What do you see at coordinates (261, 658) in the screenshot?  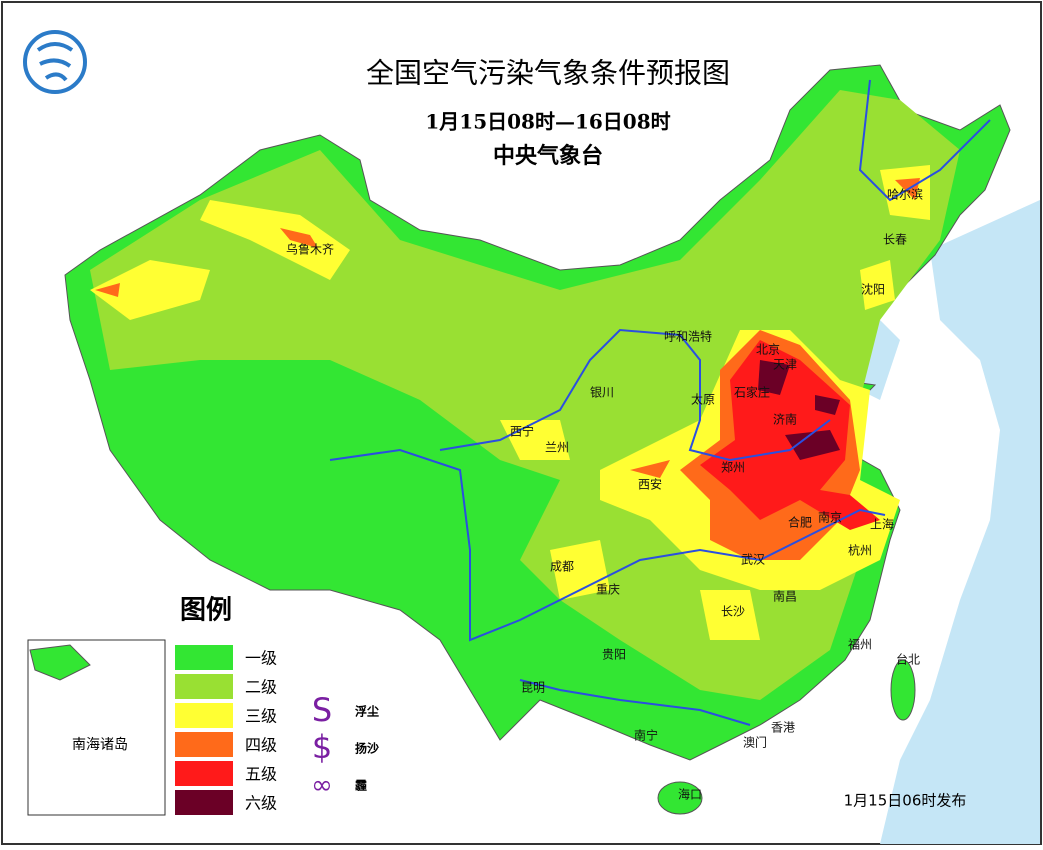 I see `legend-label: 一级` at bounding box center [261, 658].